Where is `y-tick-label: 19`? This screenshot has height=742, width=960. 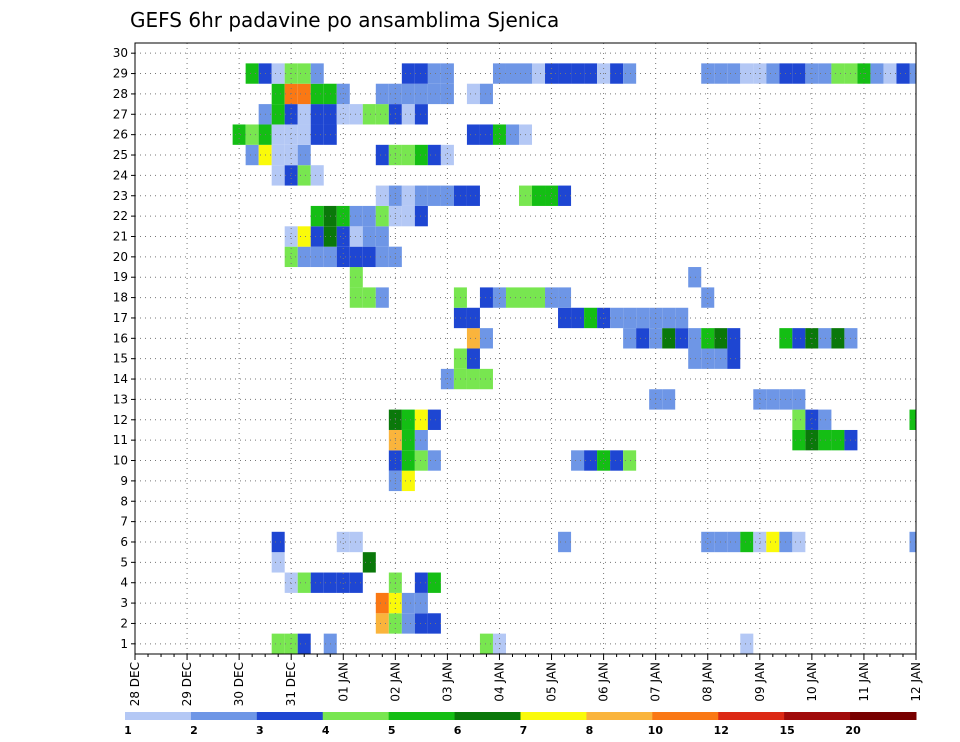 y-tick-label: 19 is located at coordinates (120, 277).